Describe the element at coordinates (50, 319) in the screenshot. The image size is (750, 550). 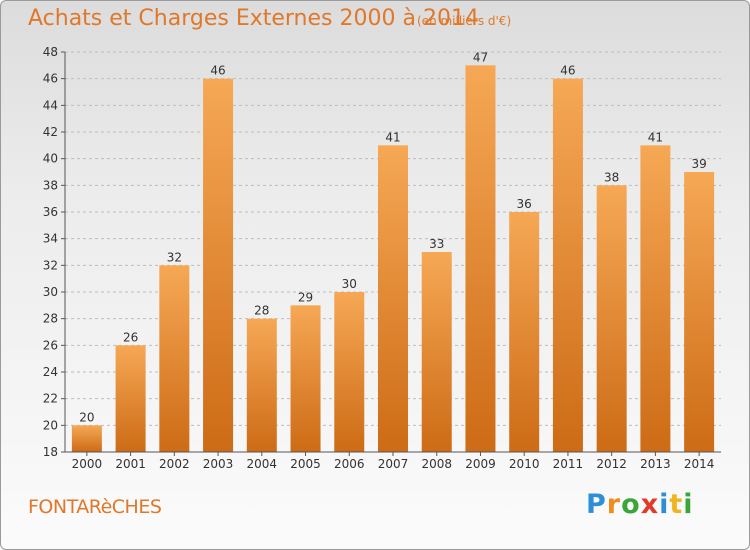
I see `y-tick-label: 28` at that location.